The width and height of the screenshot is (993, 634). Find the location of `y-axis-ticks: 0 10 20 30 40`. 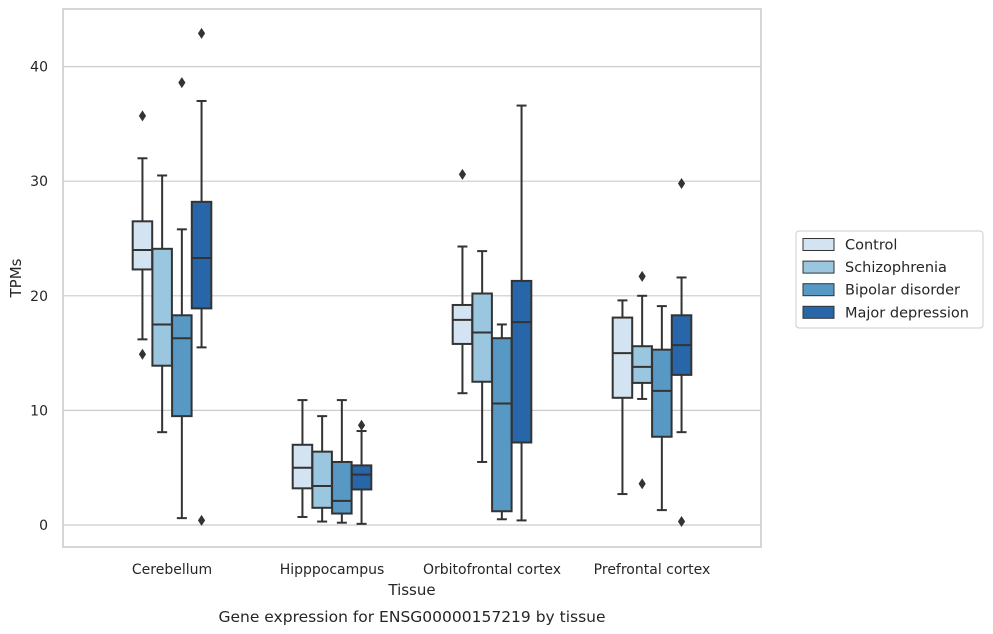

y-axis-ticks: 0 10 20 30 40 is located at coordinates (39, 297).